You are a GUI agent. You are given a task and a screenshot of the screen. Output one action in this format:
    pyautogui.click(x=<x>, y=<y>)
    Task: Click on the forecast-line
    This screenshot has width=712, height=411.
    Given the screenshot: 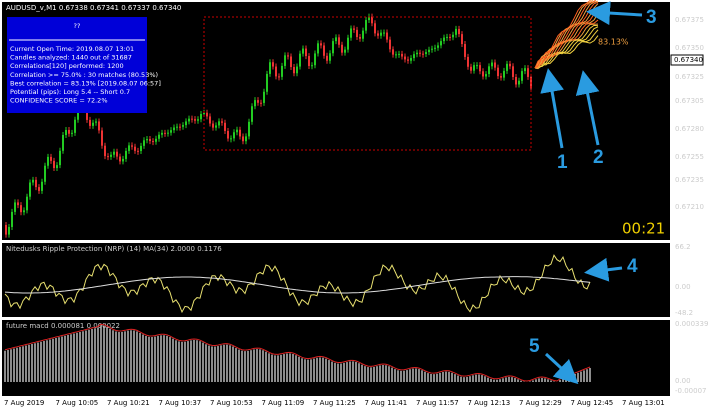 What is the action you would take?
    pyautogui.click(x=566, y=47)
    